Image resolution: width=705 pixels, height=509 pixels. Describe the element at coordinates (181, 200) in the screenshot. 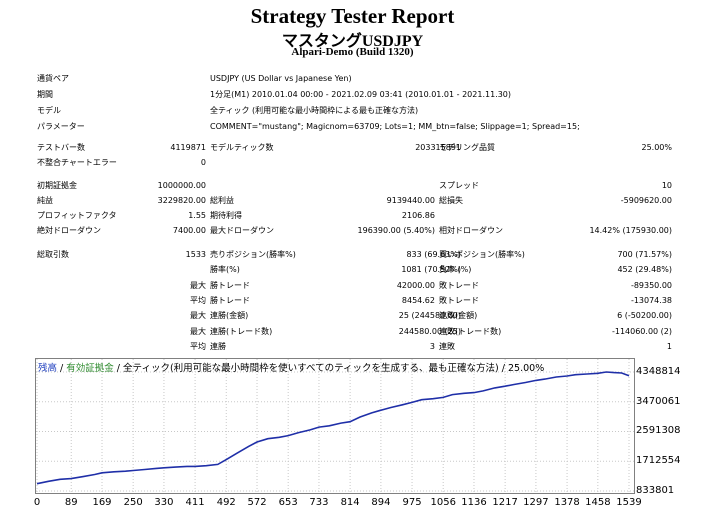

I see `net-profit-value: 3229820.00` at that location.